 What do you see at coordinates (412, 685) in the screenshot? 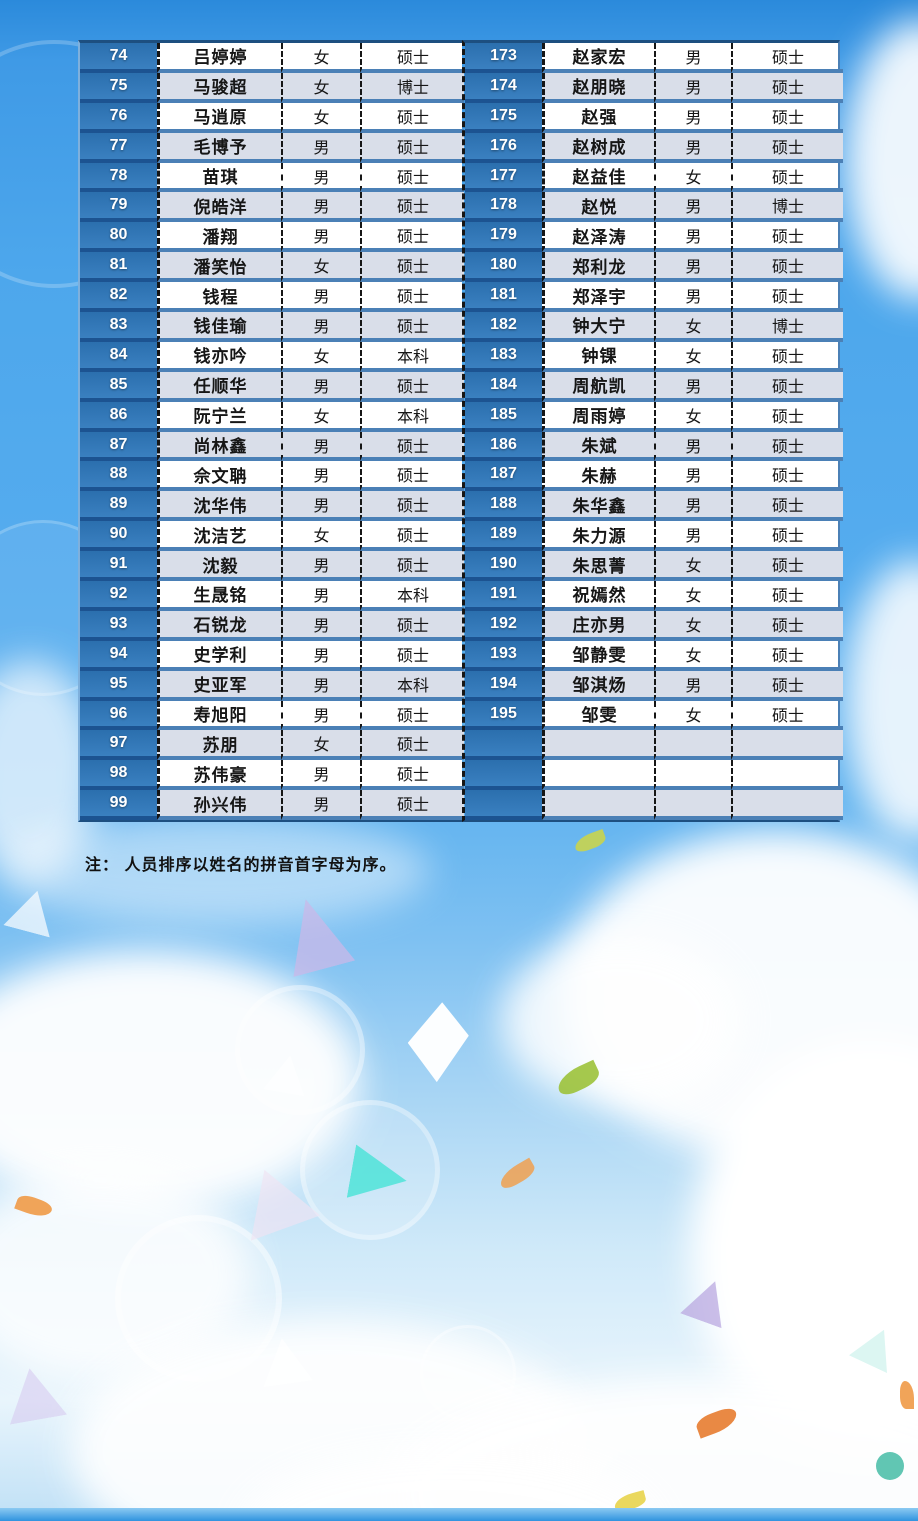
I see `degree-cell: 本科` at bounding box center [412, 685].